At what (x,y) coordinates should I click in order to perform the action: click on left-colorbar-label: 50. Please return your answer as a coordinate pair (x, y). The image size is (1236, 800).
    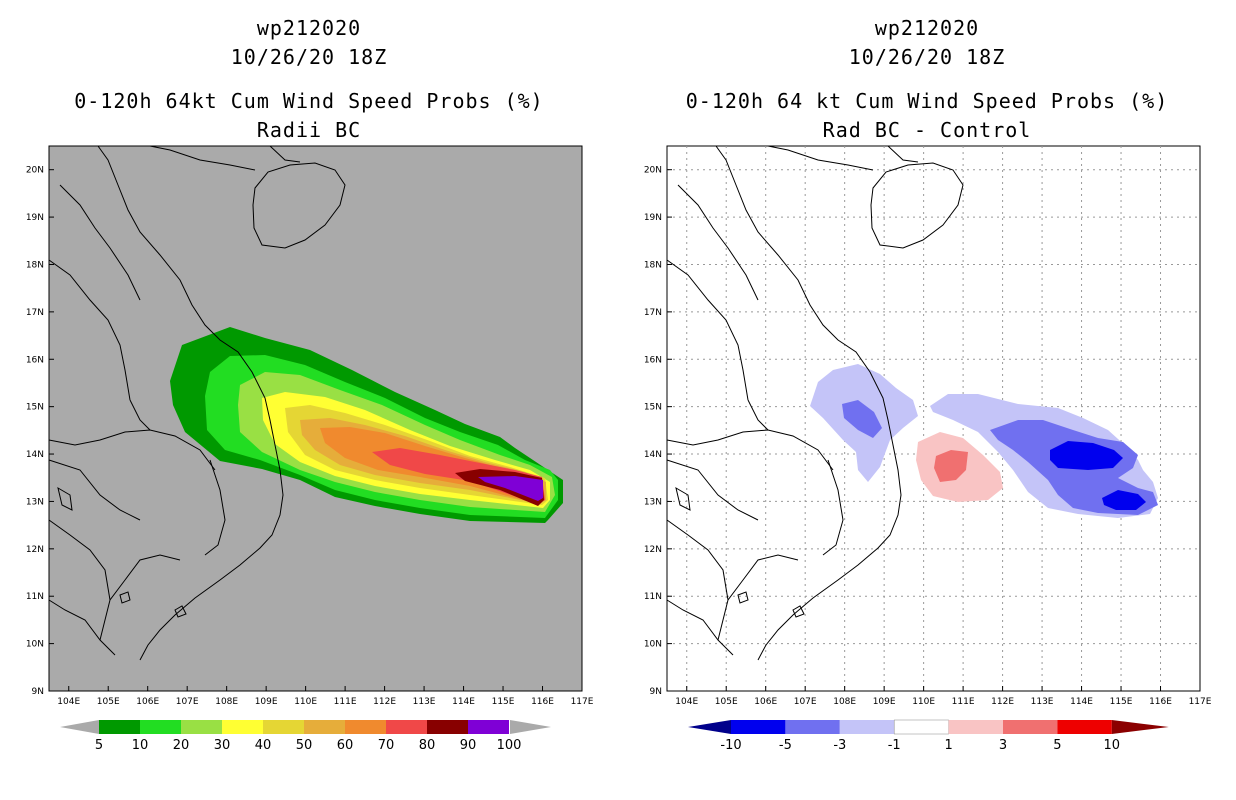
    Looking at the image, I should click on (304, 745).